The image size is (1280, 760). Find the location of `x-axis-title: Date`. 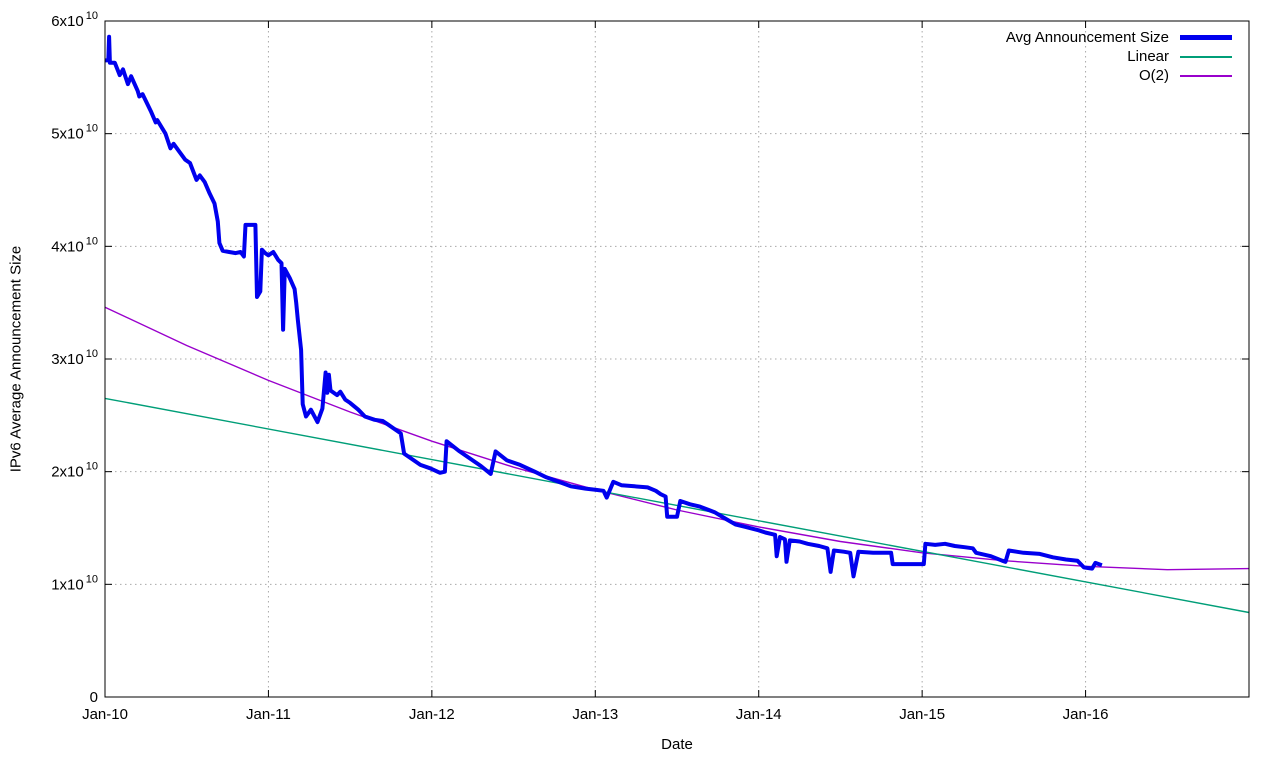

x-axis-title: Date is located at coordinates (677, 744).